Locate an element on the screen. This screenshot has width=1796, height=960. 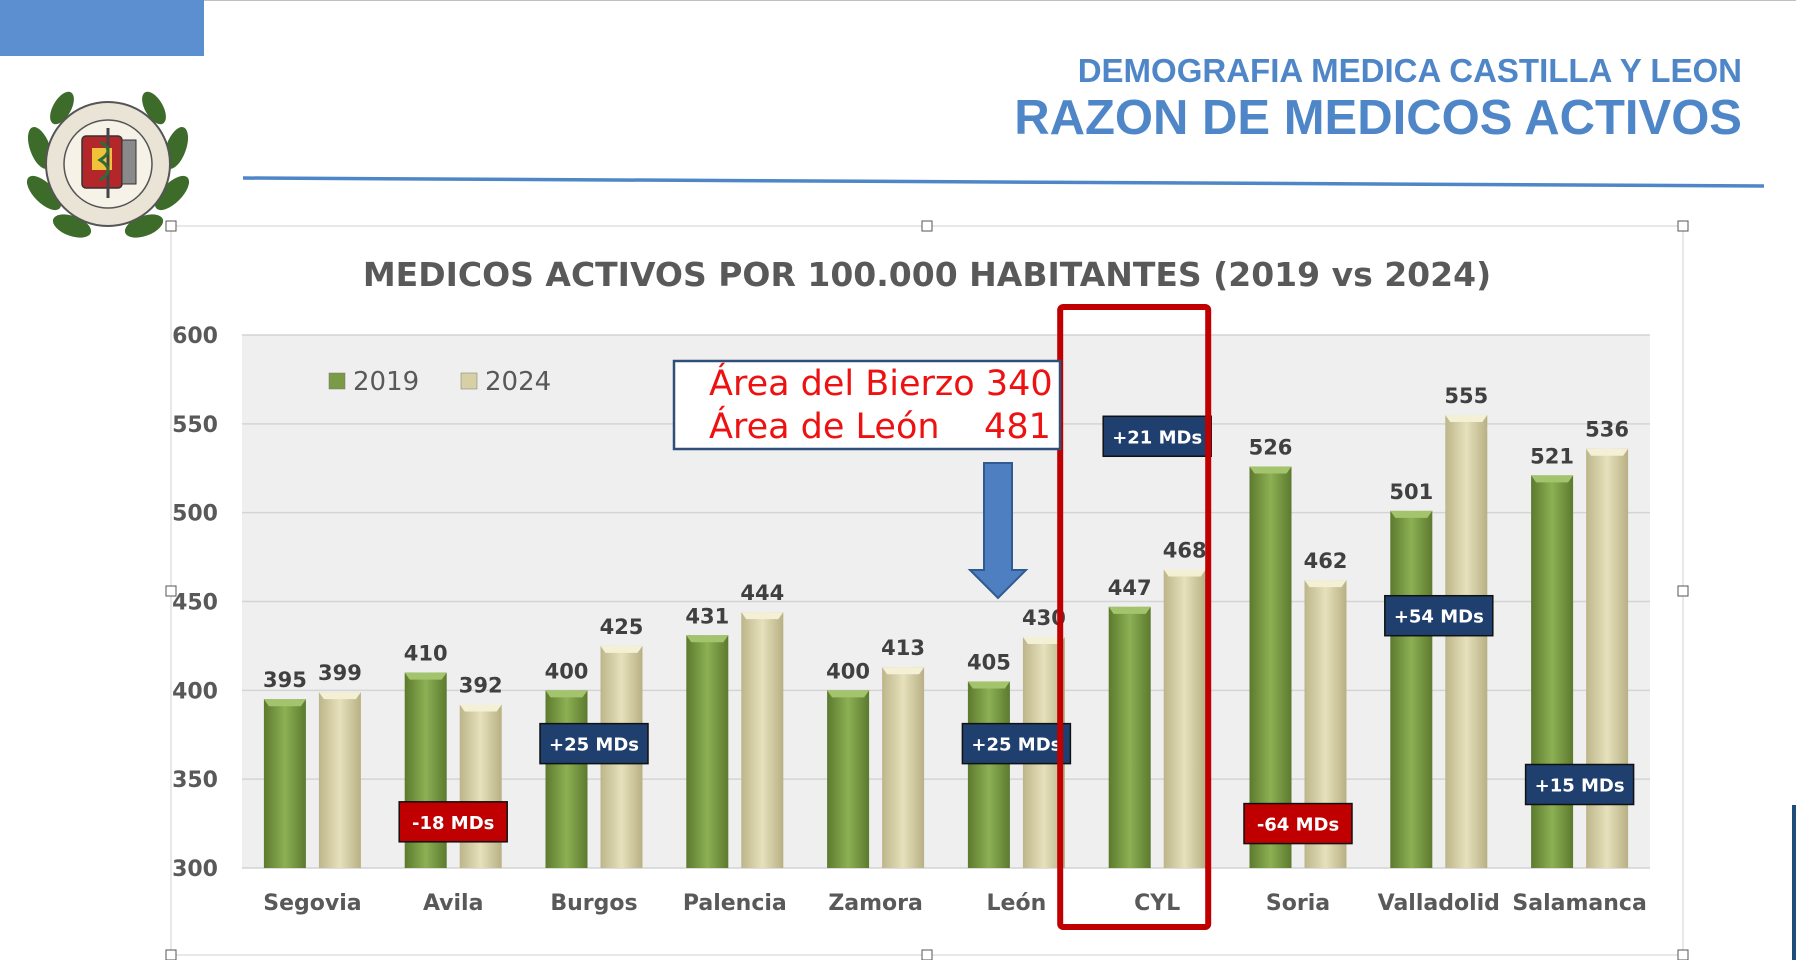
category-label: Valladolid is located at coordinates (1439, 903).